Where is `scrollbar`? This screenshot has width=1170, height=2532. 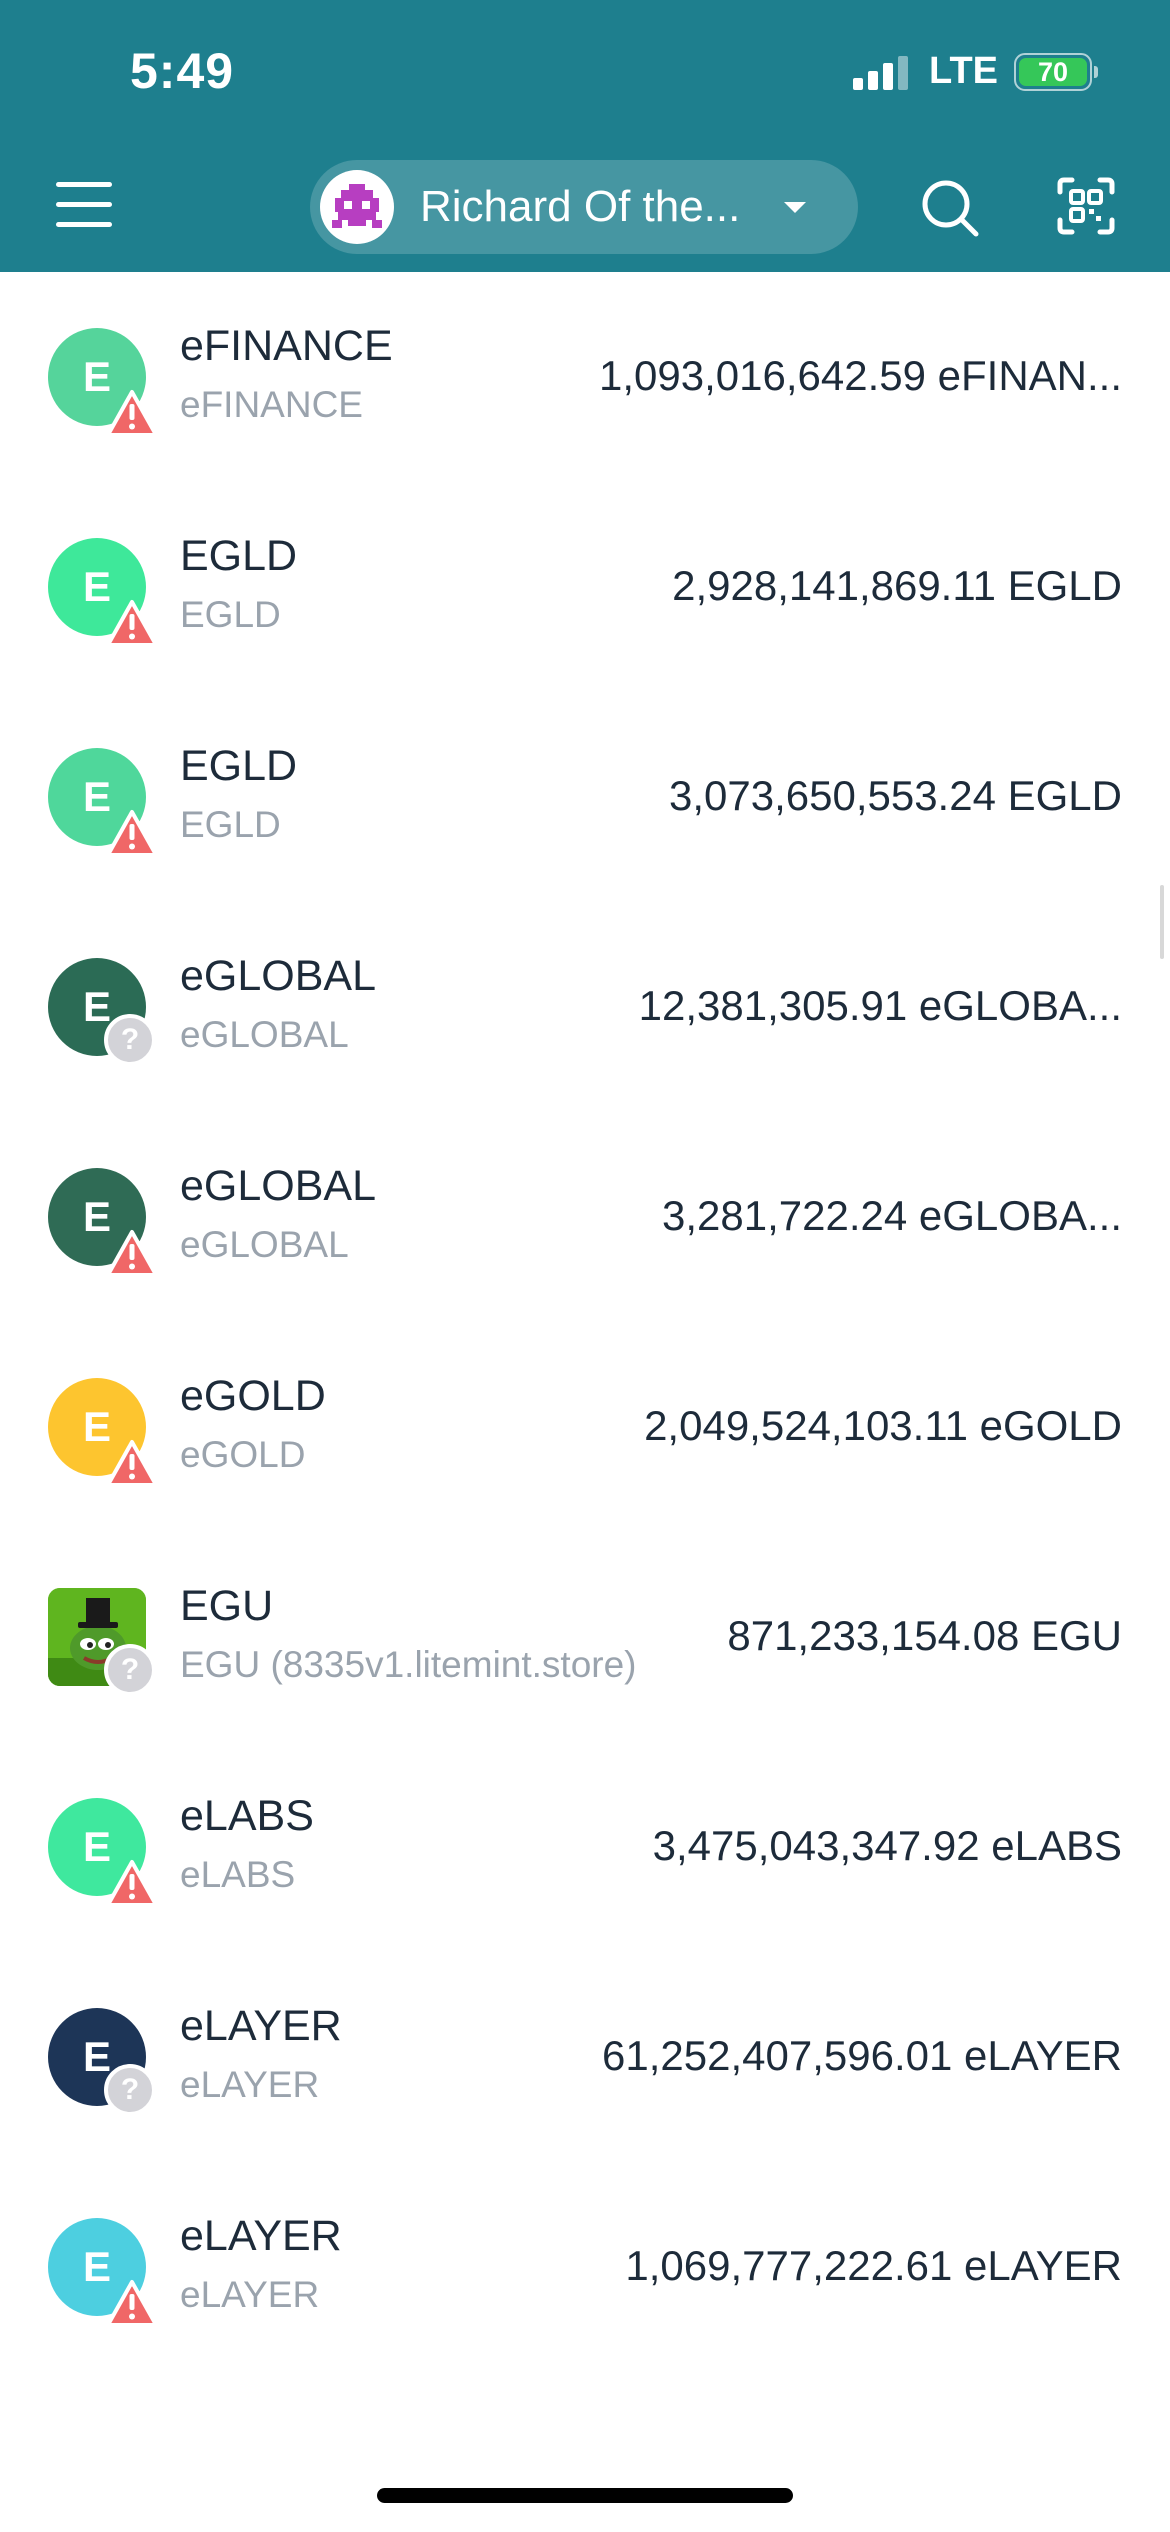
scrollbar is located at coordinates (1162, 922).